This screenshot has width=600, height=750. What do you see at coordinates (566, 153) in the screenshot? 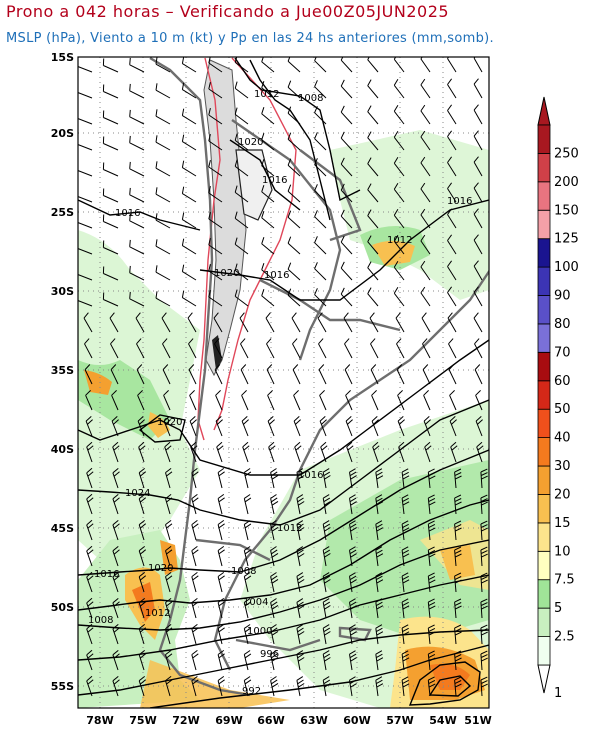
I see `colorbar-label: 250` at bounding box center [566, 153].